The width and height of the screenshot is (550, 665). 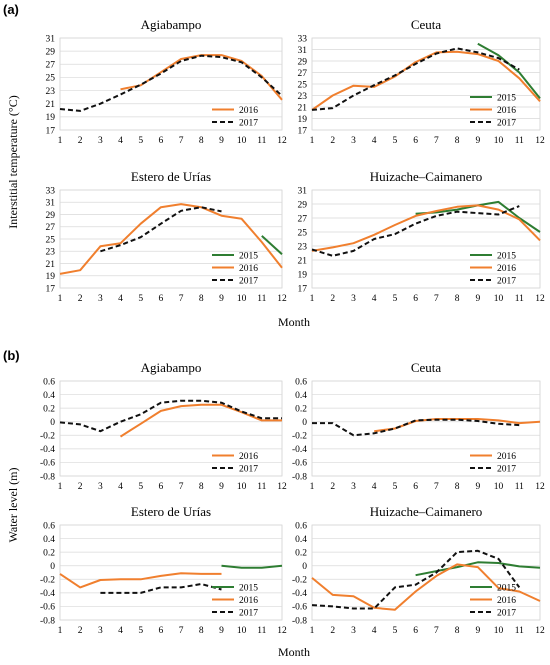 I want to click on panel-label-a: (a), so click(x=11, y=9).